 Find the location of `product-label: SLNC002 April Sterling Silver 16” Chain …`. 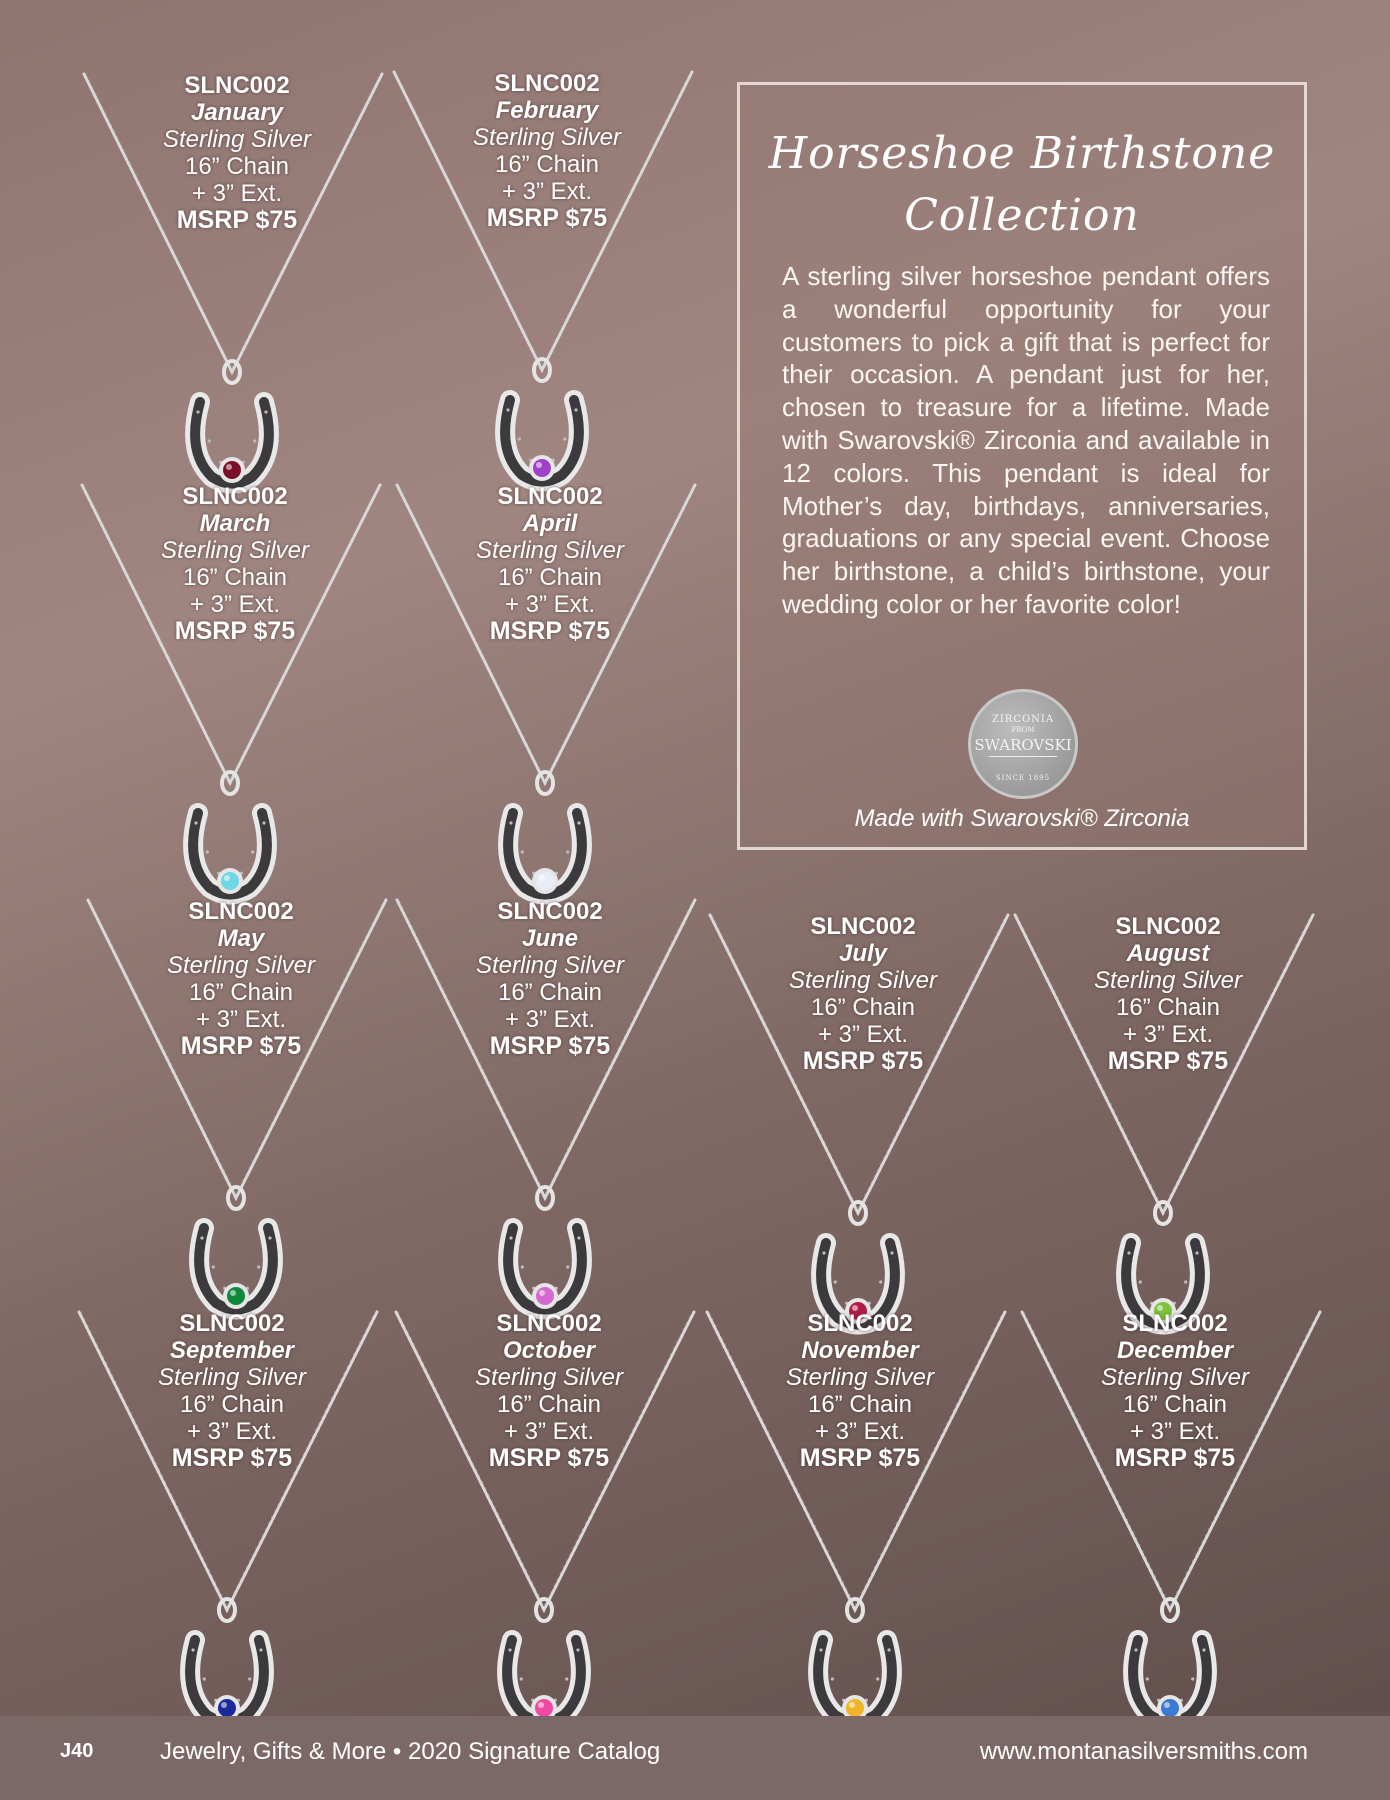

product-label: SLNC002 April Sterling Silver 16” Chain … is located at coordinates (550, 564).